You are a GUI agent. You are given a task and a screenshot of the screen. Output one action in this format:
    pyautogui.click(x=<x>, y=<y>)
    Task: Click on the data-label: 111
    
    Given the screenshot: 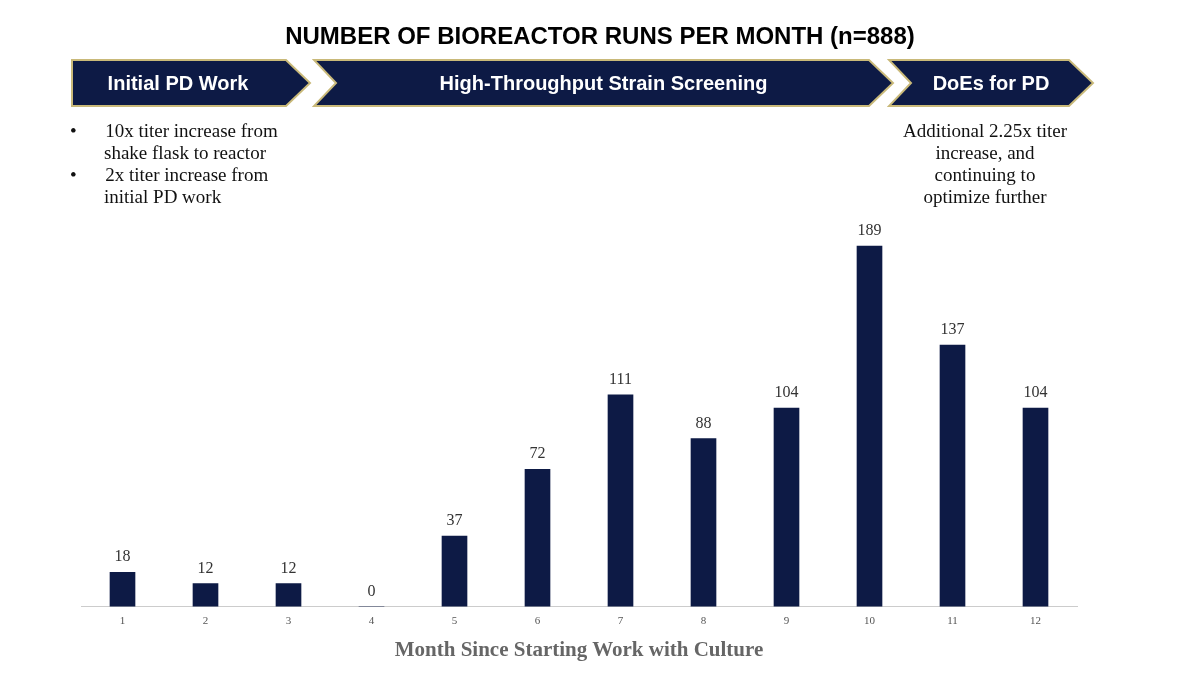 What is the action you would take?
    pyautogui.click(x=620, y=379)
    